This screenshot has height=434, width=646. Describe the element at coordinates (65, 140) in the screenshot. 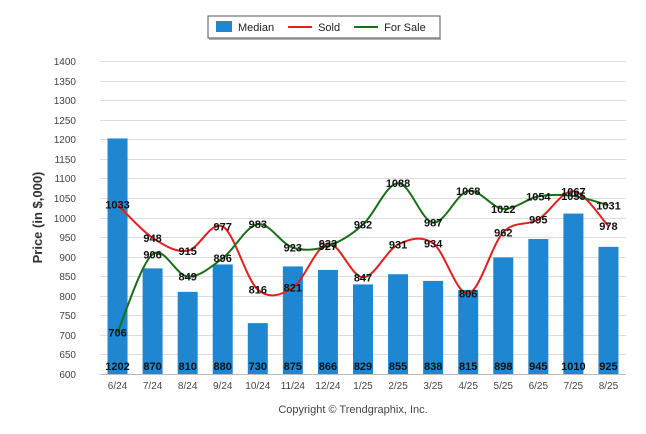

I see `y-tick-label: 1200` at that location.